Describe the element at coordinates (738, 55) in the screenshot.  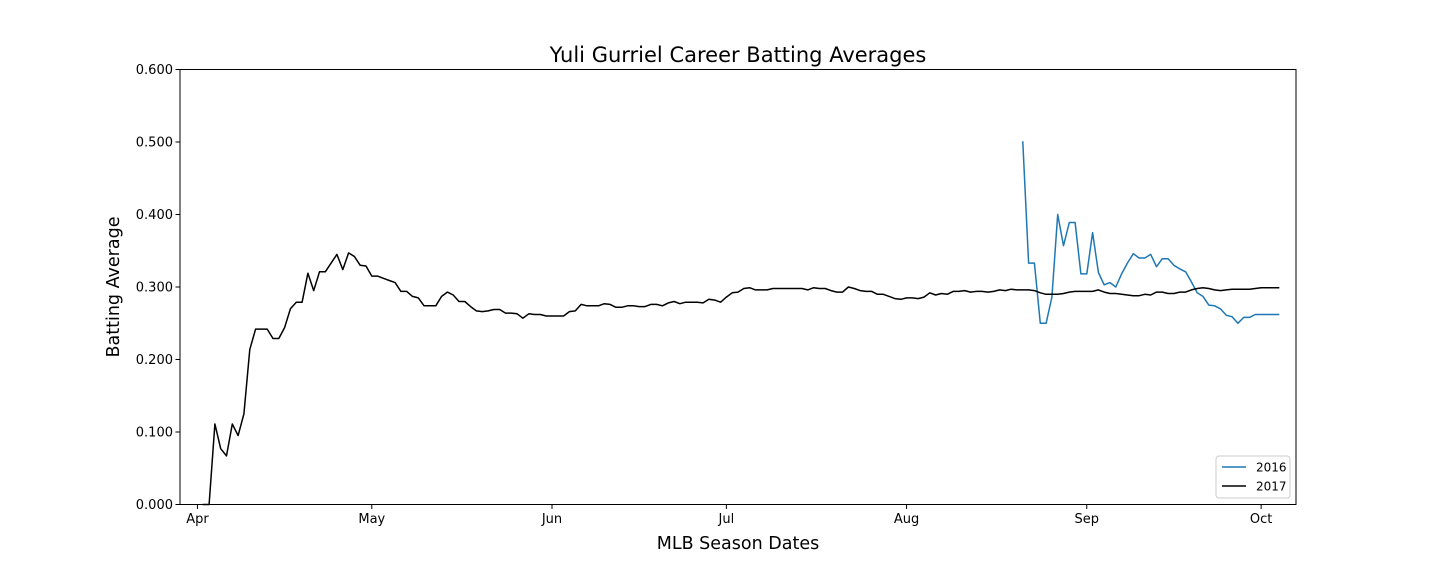
I see `chart-title: Yuli Gurriel Career Batting Averages` at that location.